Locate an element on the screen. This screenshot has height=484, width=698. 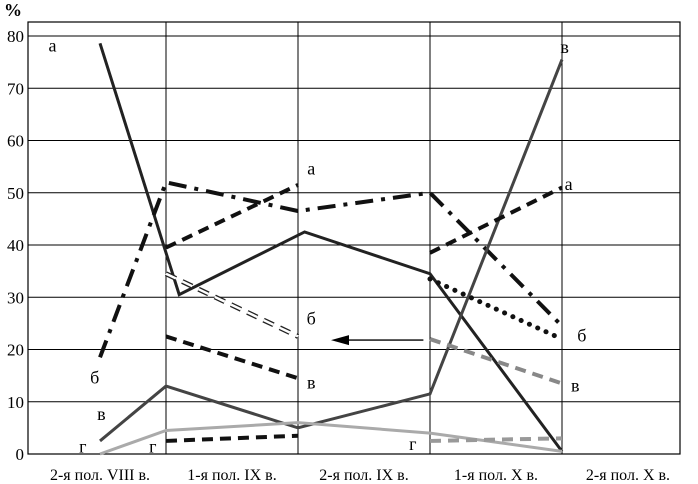
y-tick-label: 10 is located at coordinates (15, 402).